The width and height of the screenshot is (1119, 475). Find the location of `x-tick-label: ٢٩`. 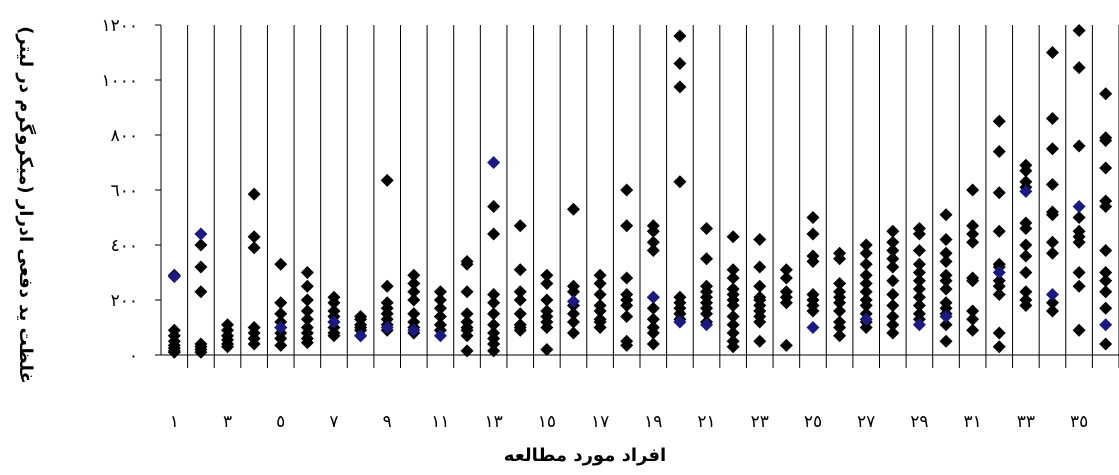

x-tick-label: ٢٩ is located at coordinates (919, 422).